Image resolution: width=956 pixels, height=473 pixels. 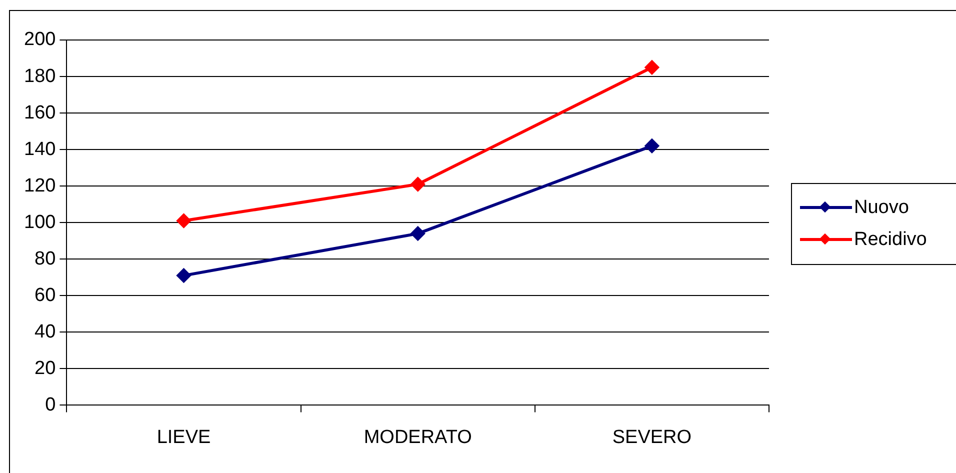 I want to click on y-tick-label: 20, so click(x=45, y=368).